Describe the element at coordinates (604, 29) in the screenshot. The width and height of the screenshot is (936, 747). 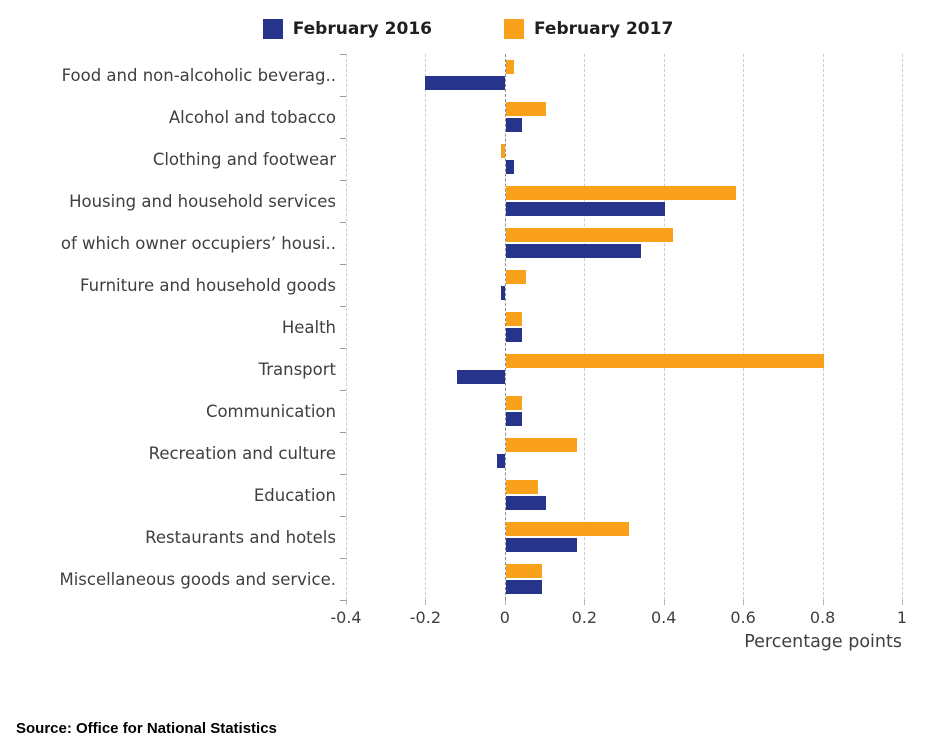
I see `legend-label: February 2017` at that location.